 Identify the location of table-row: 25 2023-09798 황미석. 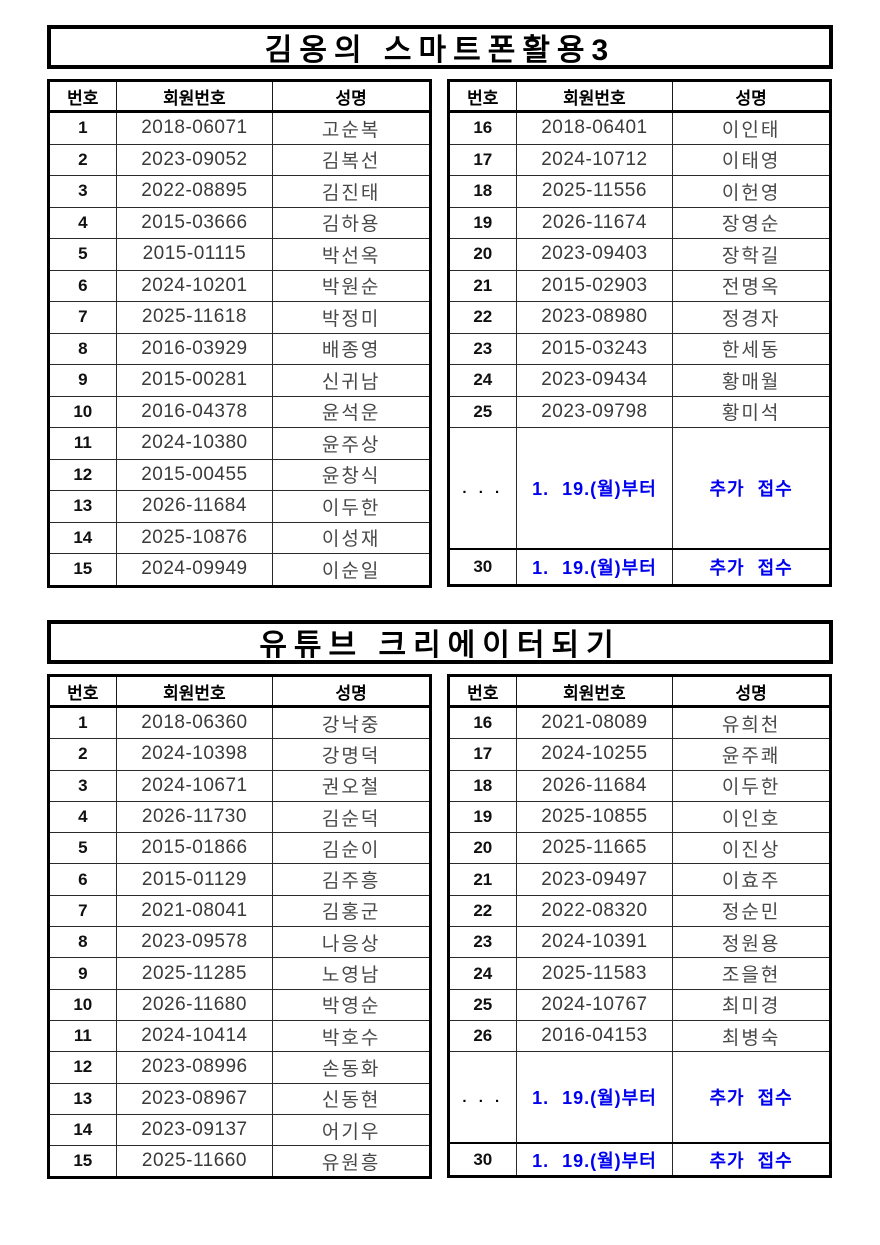
(639, 411).